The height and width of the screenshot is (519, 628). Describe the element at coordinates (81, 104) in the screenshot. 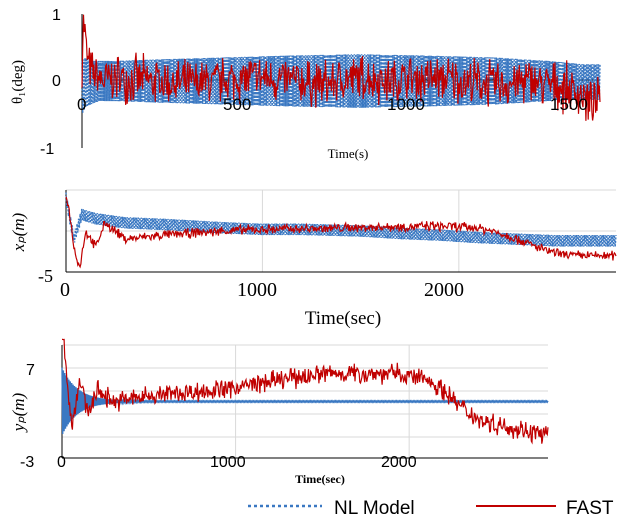

I see `theta-xtick-0: 0` at that location.